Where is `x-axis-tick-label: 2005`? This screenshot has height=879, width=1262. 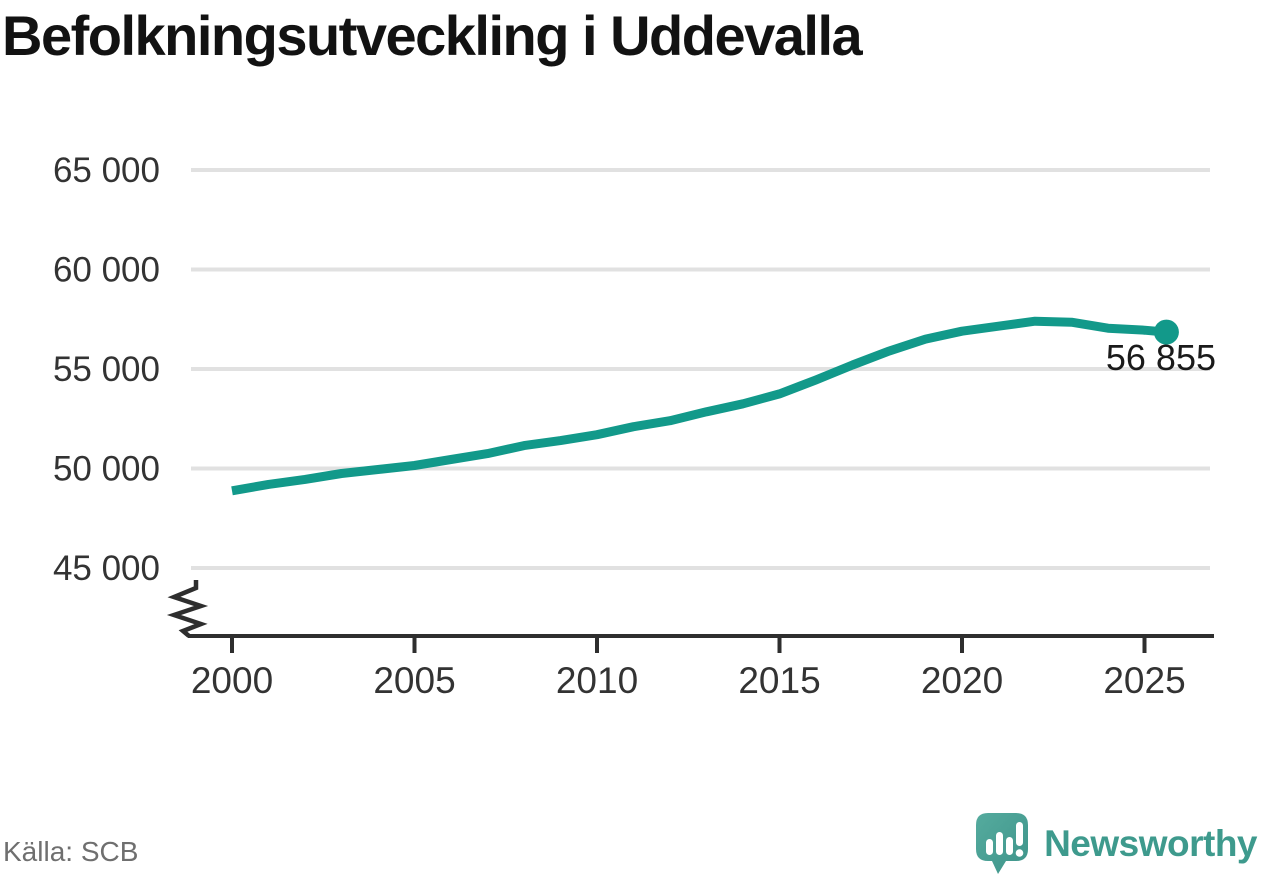
x-axis-tick-label: 2005 is located at coordinates (414, 680).